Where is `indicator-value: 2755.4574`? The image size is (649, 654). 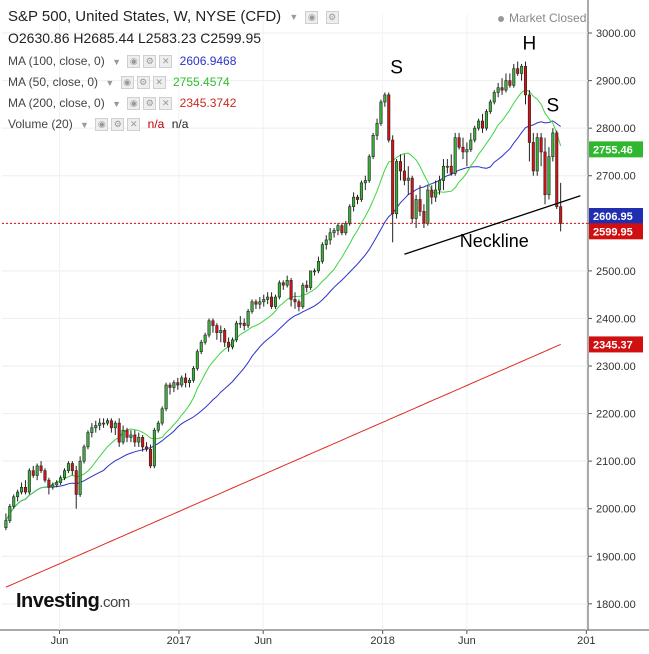 indicator-value: 2755.4574 is located at coordinates (201, 82).